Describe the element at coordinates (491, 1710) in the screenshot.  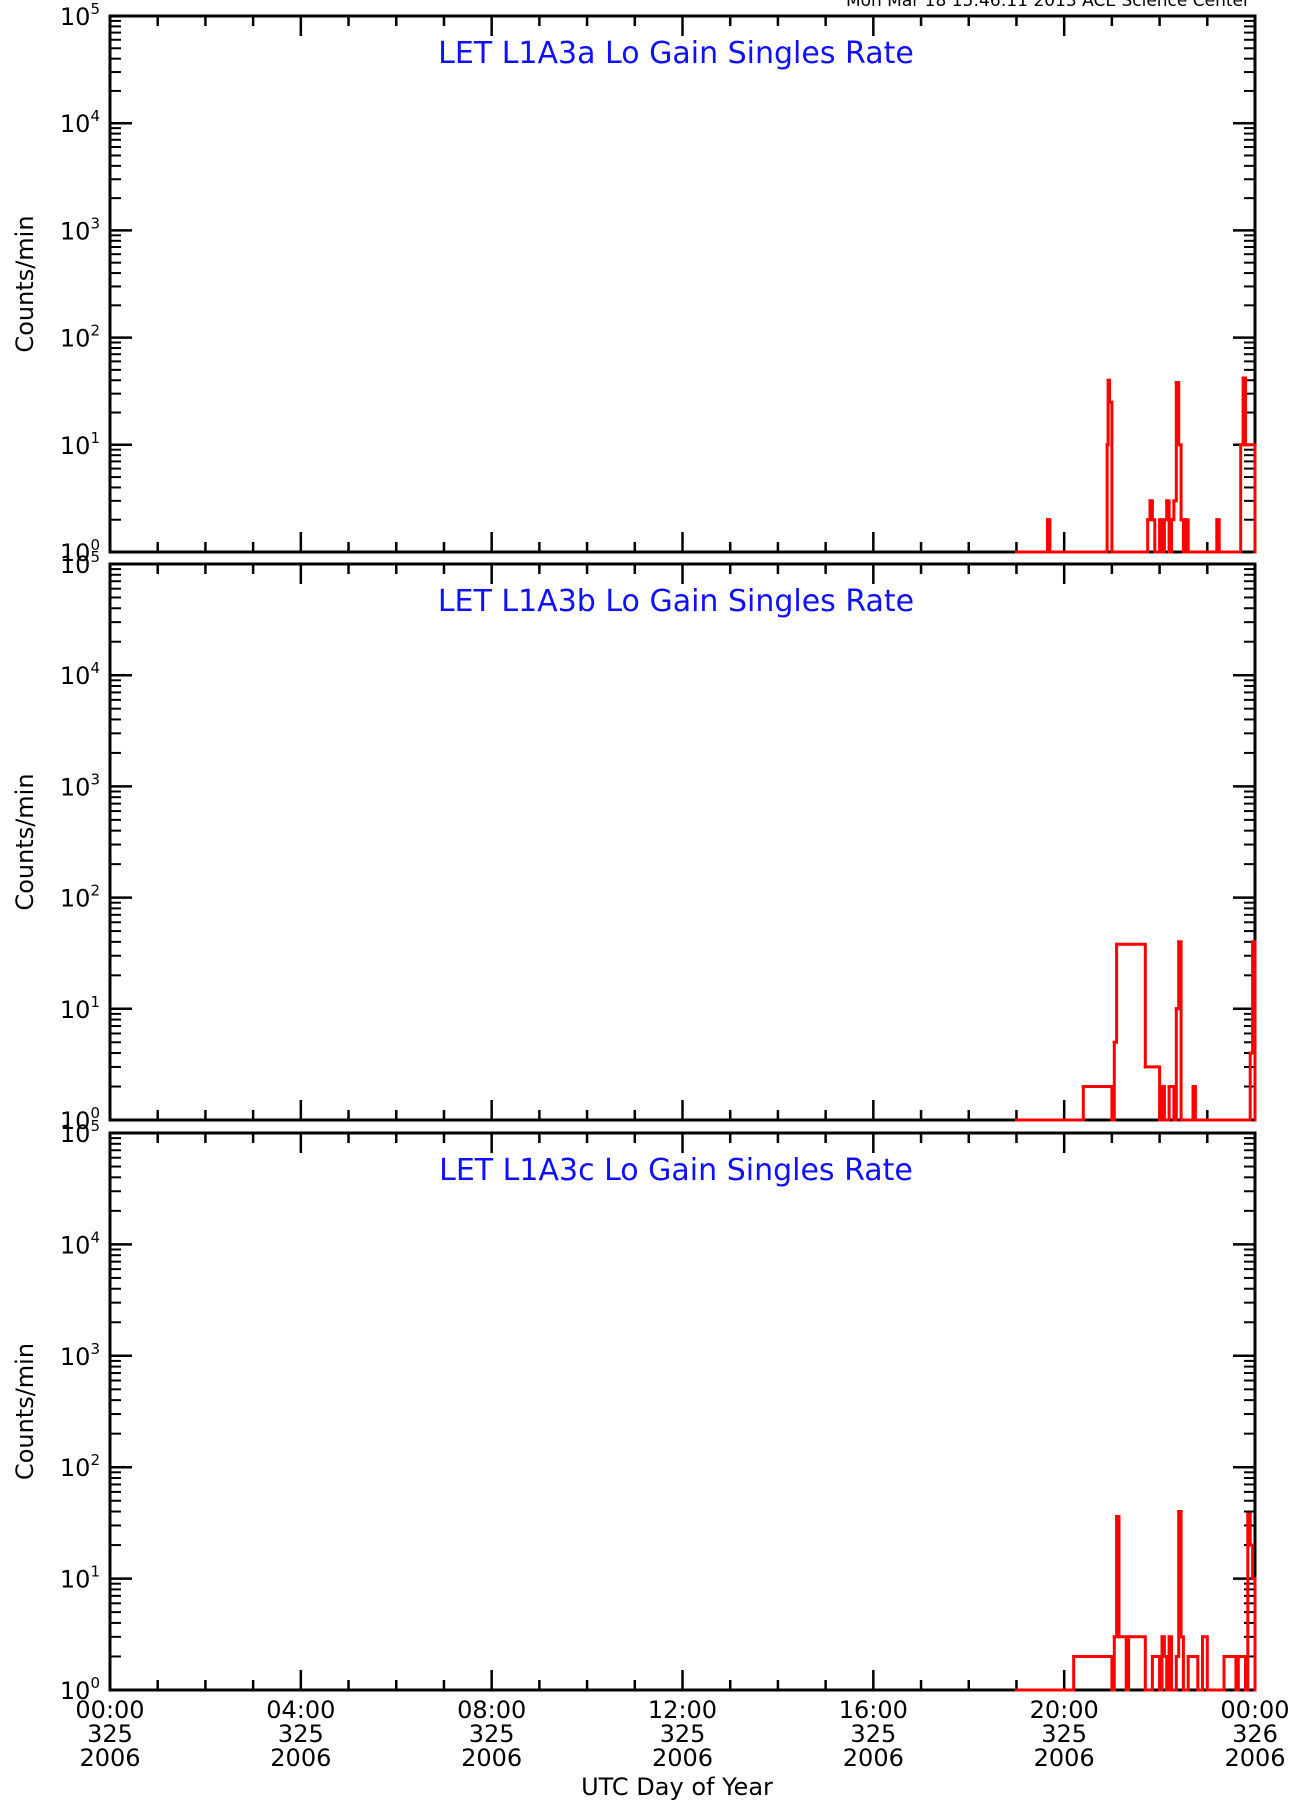
I see `x-tick-time: 08:00` at that location.